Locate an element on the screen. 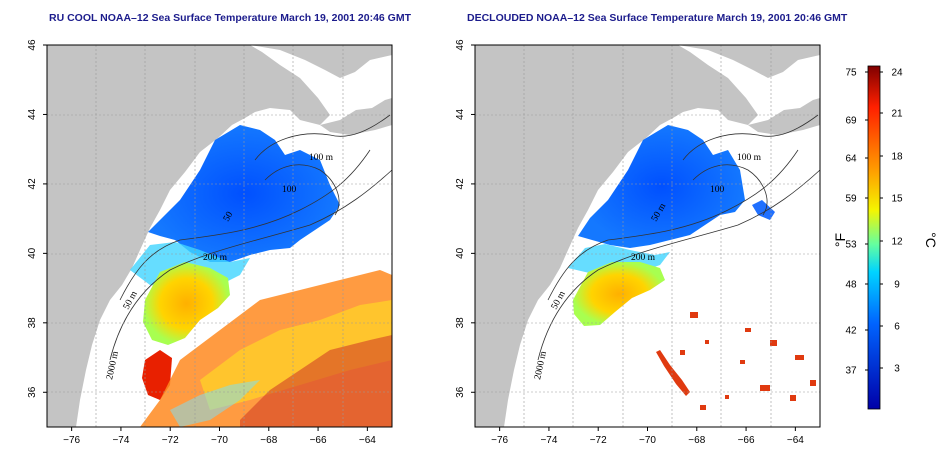 Image resolution: width=950 pixels, height=475 pixels. colorbar-c-tick-label: 3 is located at coordinates (897, 369).